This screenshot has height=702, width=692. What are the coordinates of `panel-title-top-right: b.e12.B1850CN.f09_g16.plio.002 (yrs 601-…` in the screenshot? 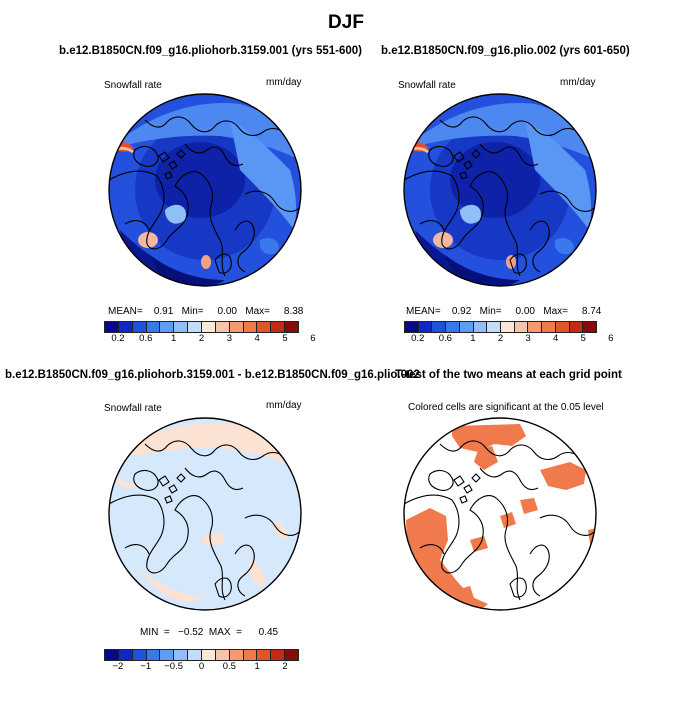 It's located at (505, 51).